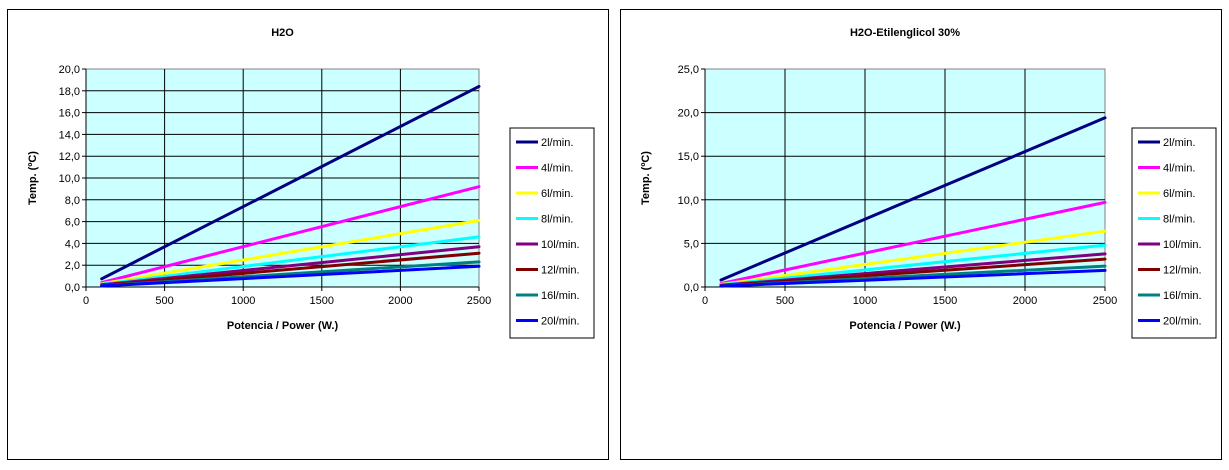  What do you see at coordinates (72, 244) in the screenshot?
I see `y-tick-label: 4,0` at bounding box center [72, 244].